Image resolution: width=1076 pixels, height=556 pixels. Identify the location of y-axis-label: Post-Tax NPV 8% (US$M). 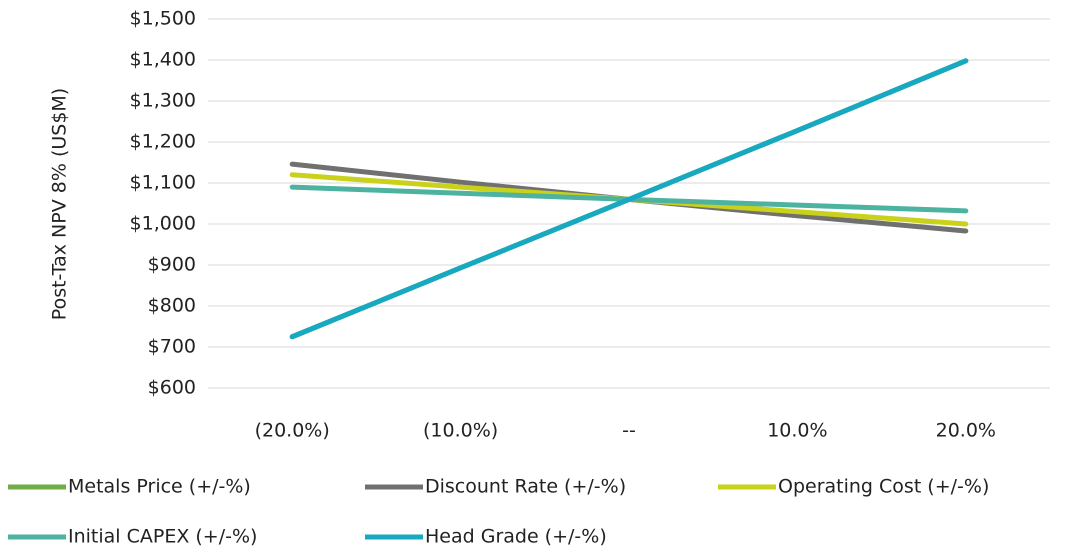
(60, 204).